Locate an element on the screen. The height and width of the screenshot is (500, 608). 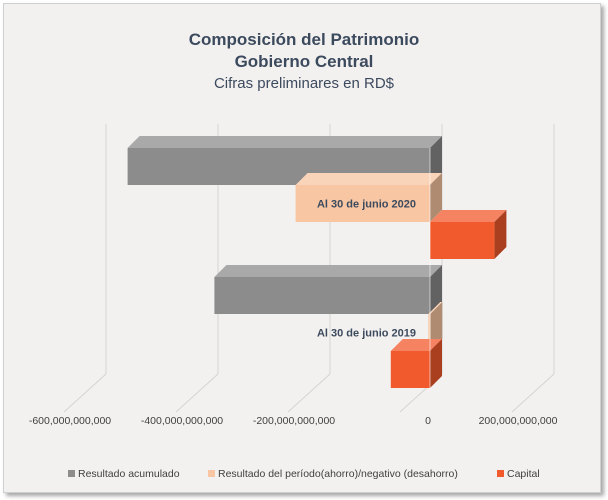
category-label-1: Al 30 de junio 2019 is located at coordinates (366, 334).